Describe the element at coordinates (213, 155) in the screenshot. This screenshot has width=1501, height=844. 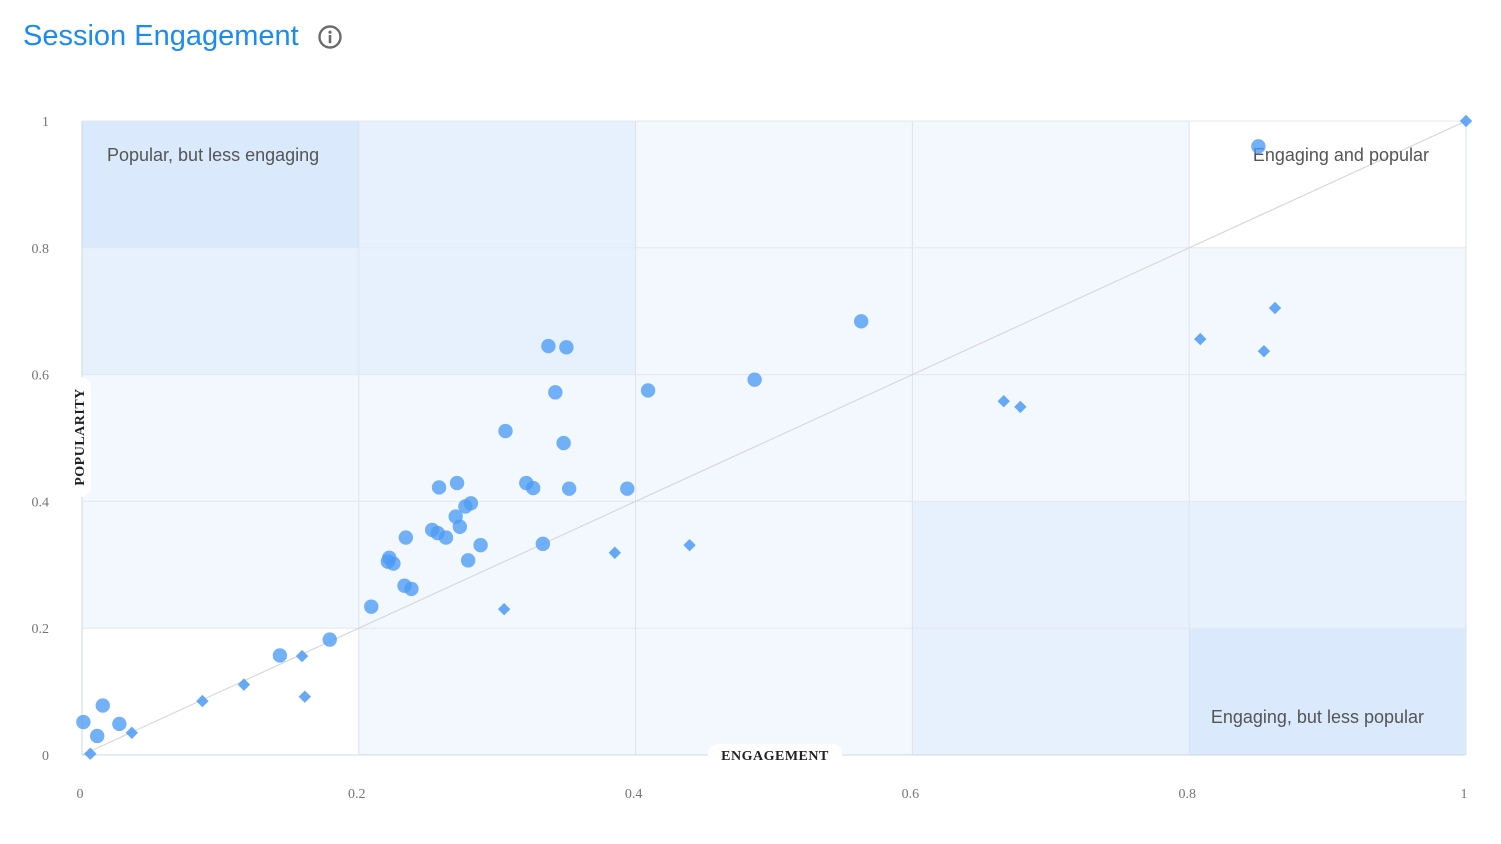
I see `quadrant-label-top-left: Popular, but less engaging` at that location.